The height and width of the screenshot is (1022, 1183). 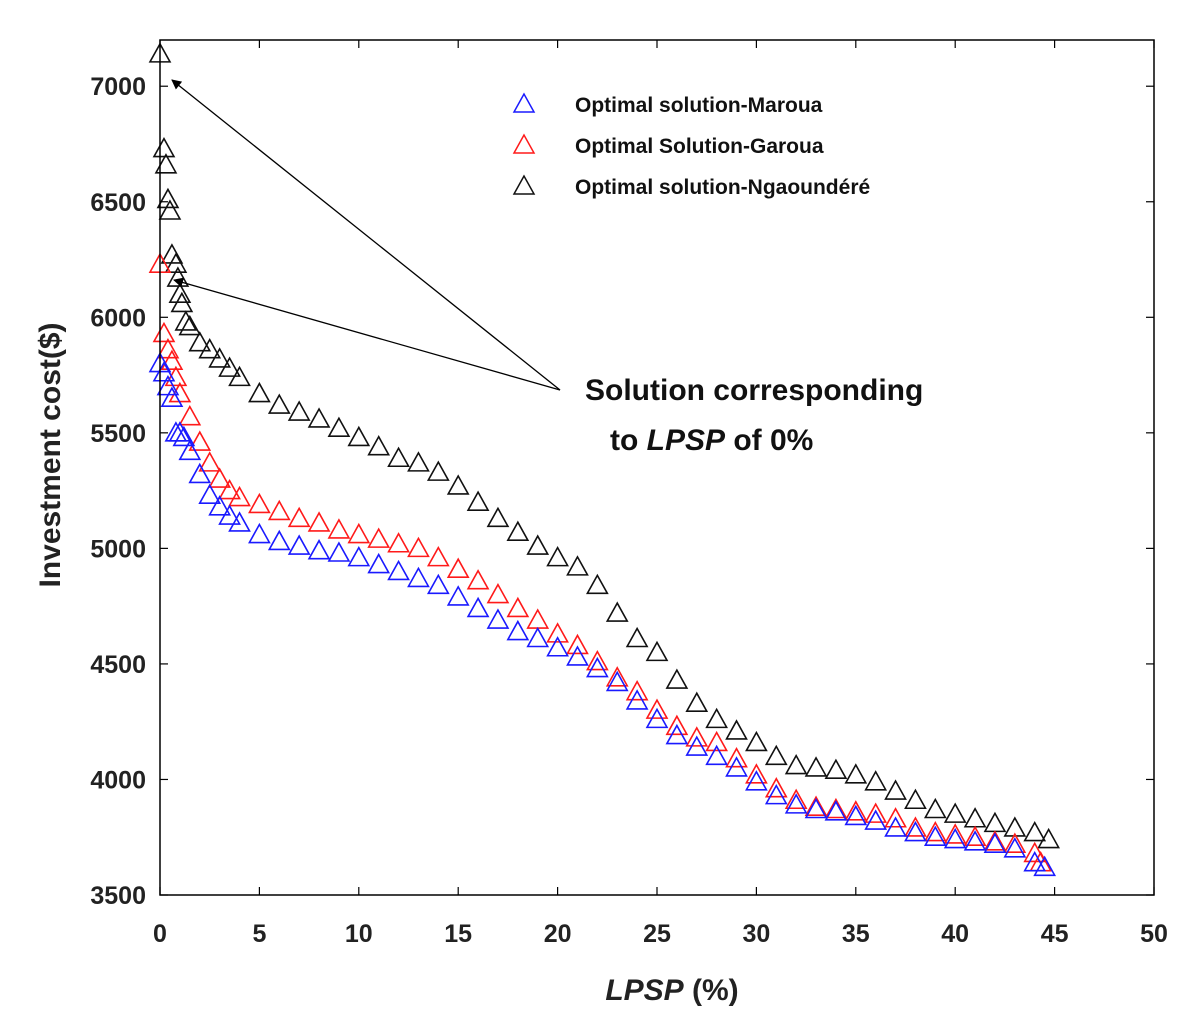 I want to click on x-axis-title: LPSP (%), so click(x=671, y=990).